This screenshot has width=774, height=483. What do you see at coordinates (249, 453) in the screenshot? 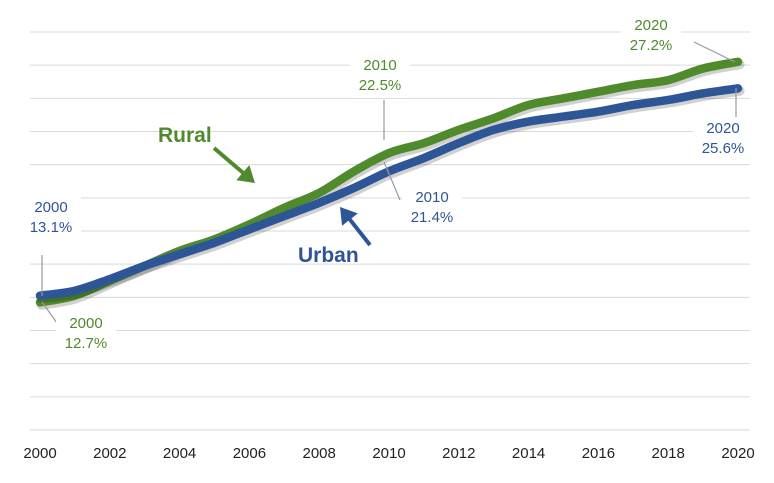
I see `x-tick-label: 2006` at bounding box center [249, 453].